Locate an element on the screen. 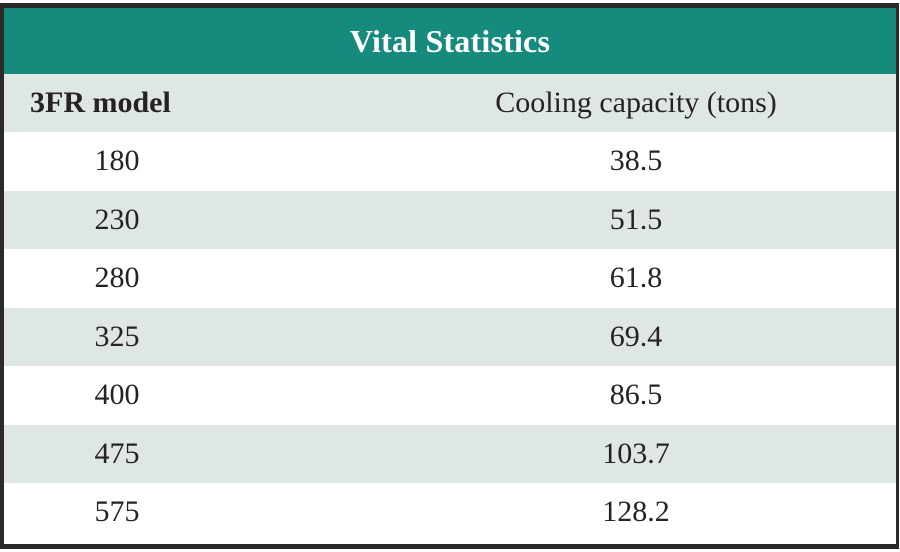  table-title: Vital Statistics is located at coordinates (450, 40).